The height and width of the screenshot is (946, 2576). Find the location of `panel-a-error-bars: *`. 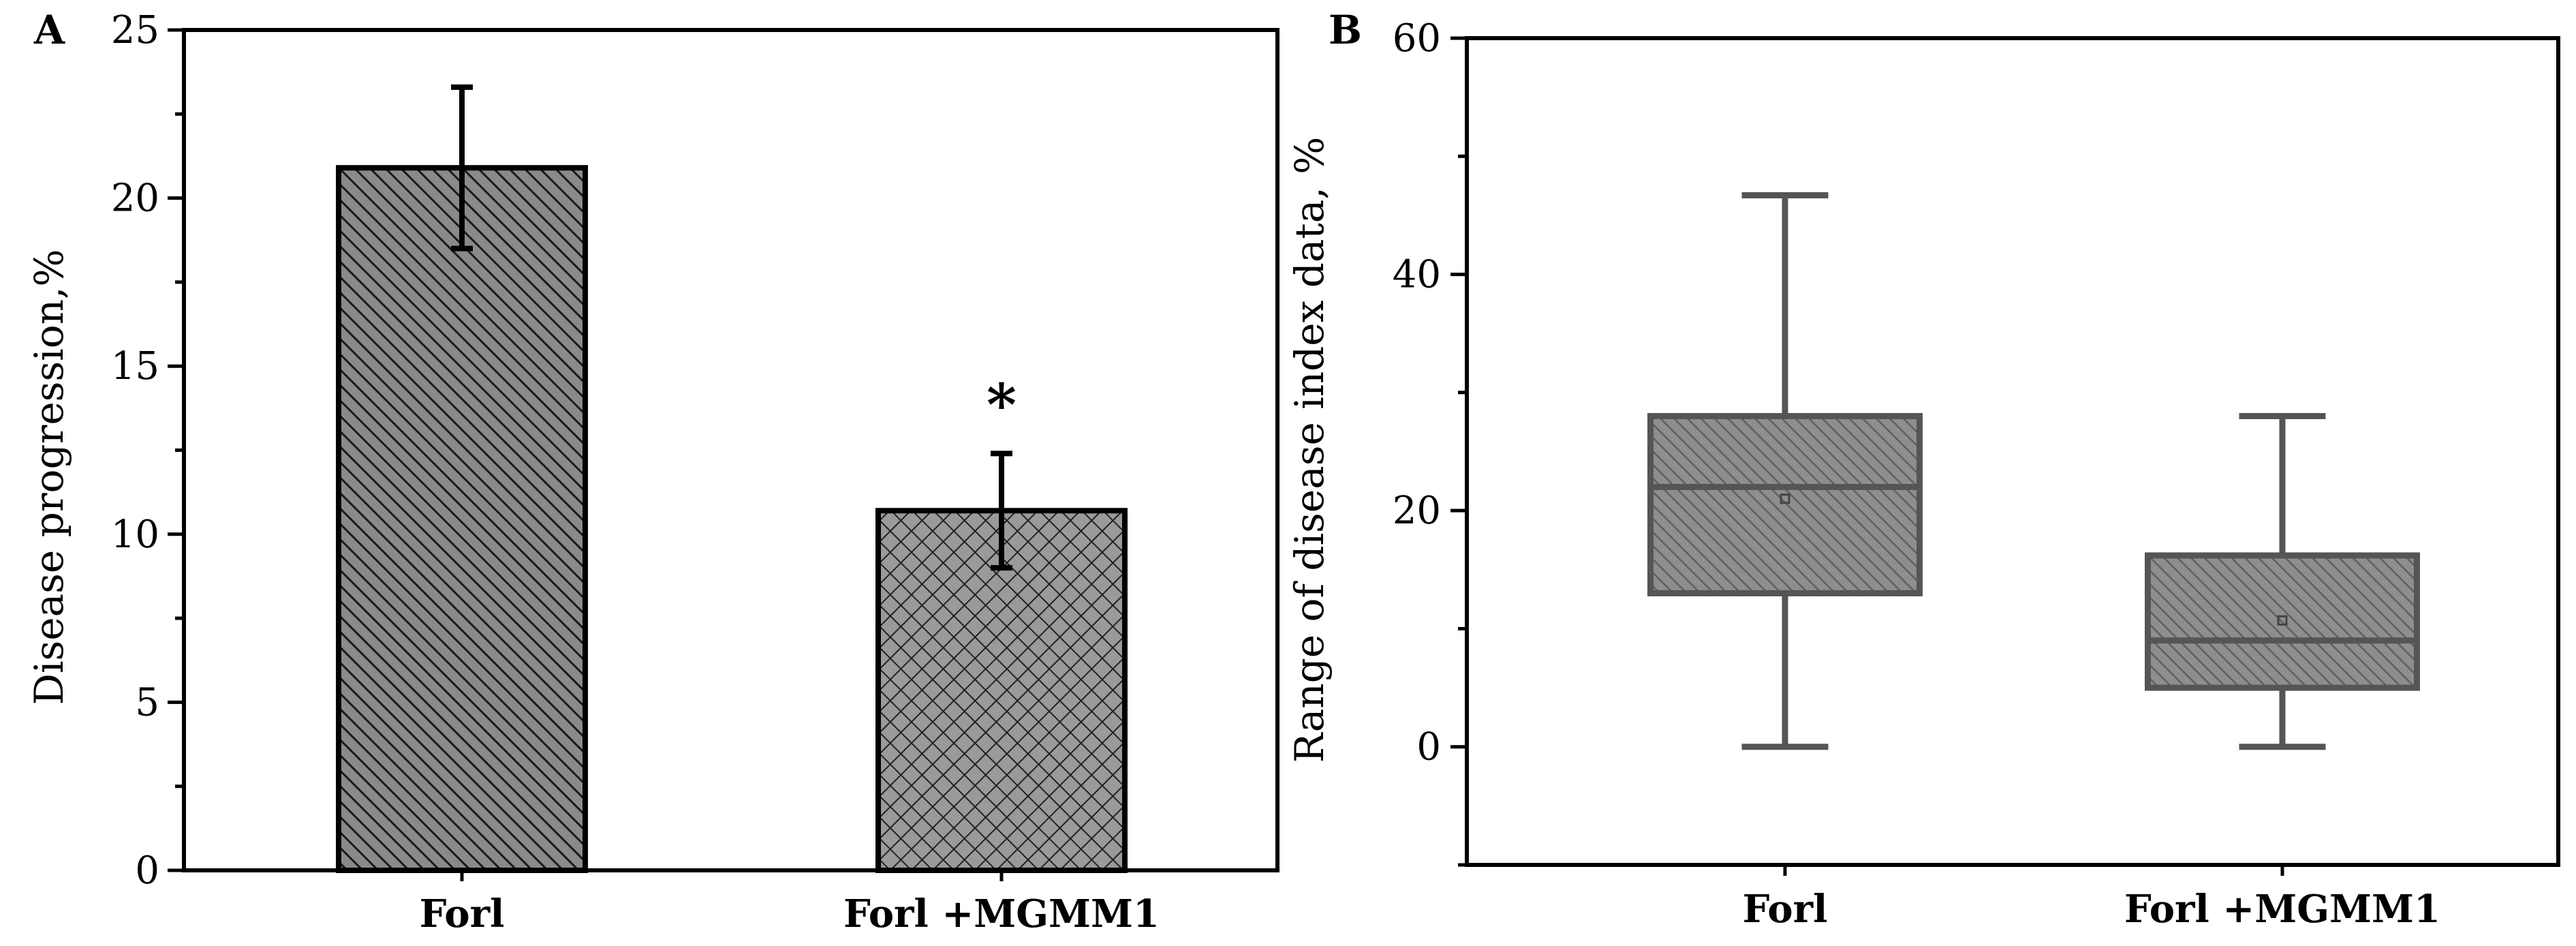

panel-a-error-bars: * is located at coordinates (734, 327).